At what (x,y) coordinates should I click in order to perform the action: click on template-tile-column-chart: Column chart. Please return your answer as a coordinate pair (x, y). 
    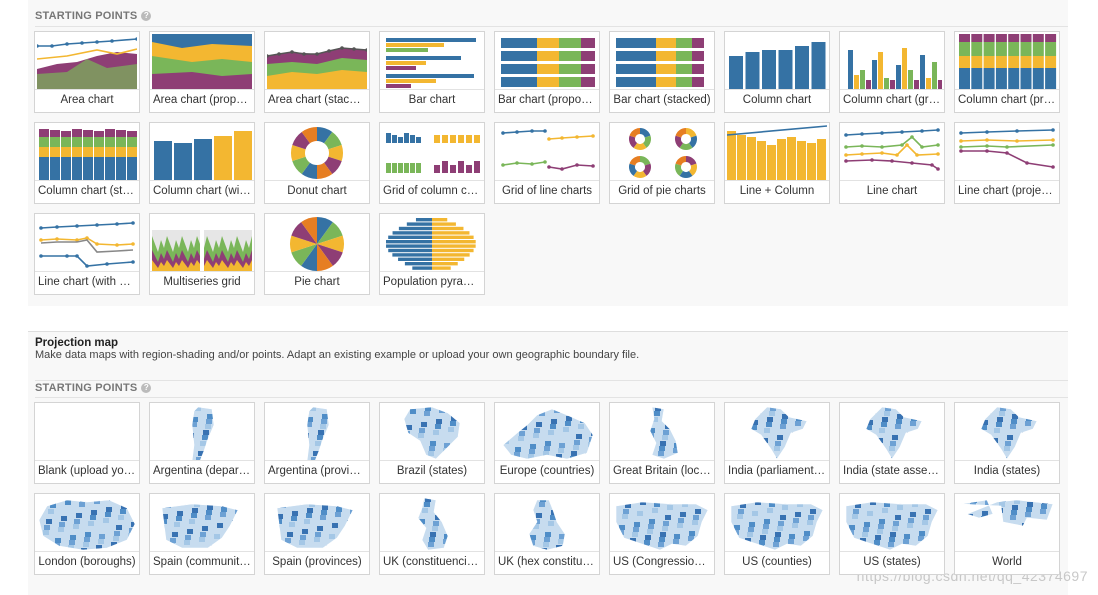
    Looking at the image, I should click on (777, 72).